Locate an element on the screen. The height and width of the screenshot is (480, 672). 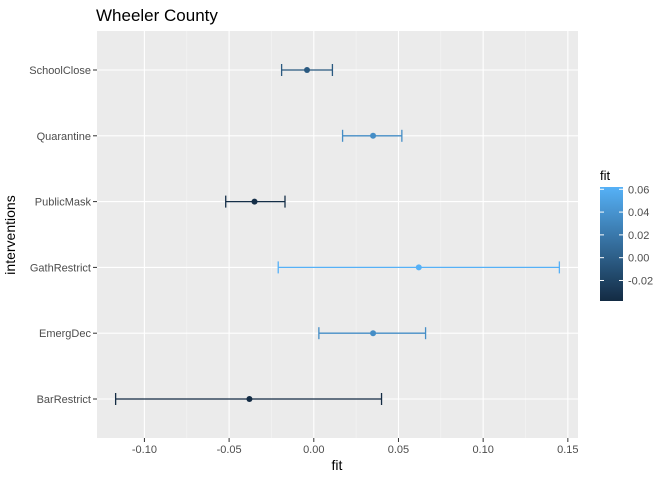
errorbar-PublicMask is located at coordinates (255, 201).